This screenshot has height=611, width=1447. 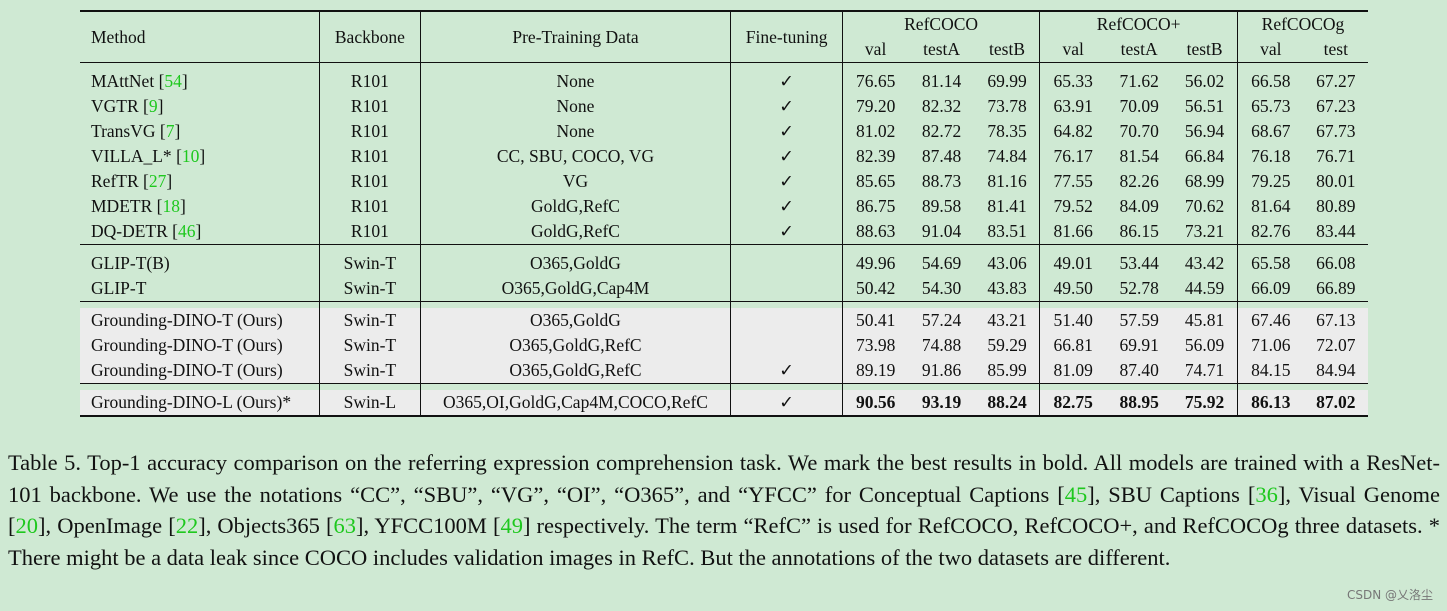 I want to click on score-cell: 81.41, so click(x=1007, y=206).